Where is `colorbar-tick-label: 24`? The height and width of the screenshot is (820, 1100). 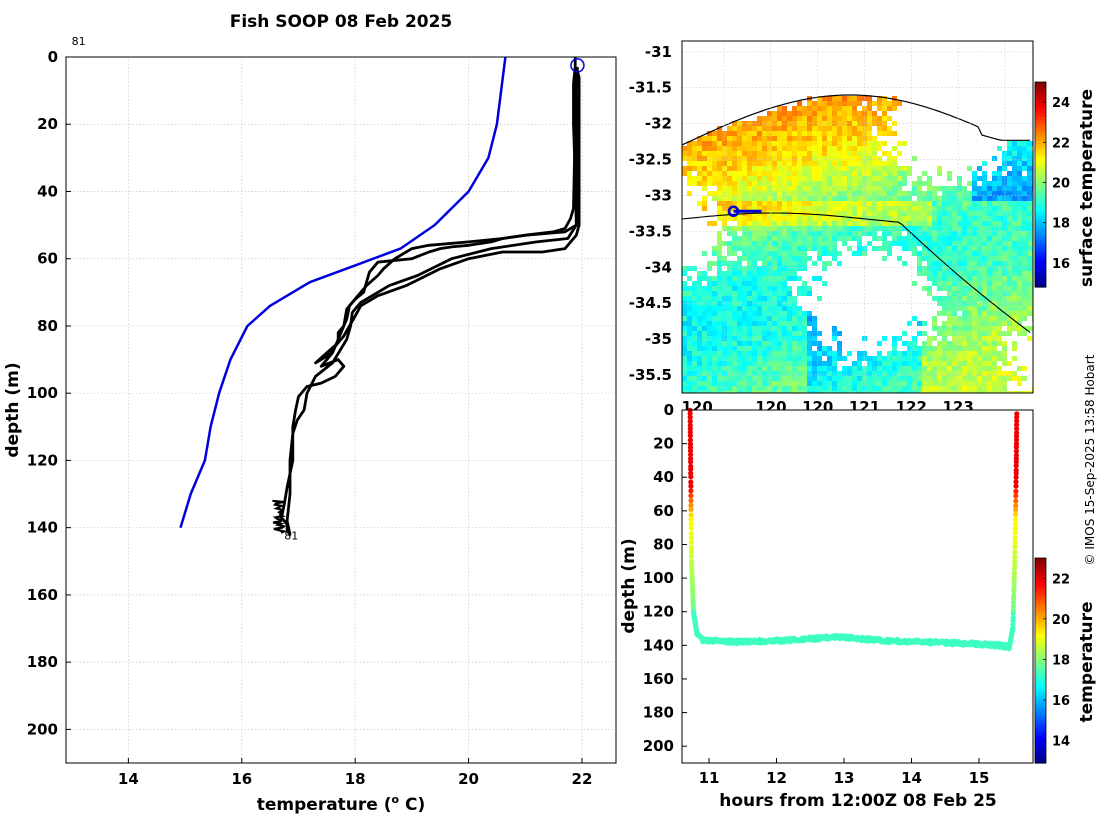
colorbar-tick-label: 24 is located at coordinates (1061, 103).